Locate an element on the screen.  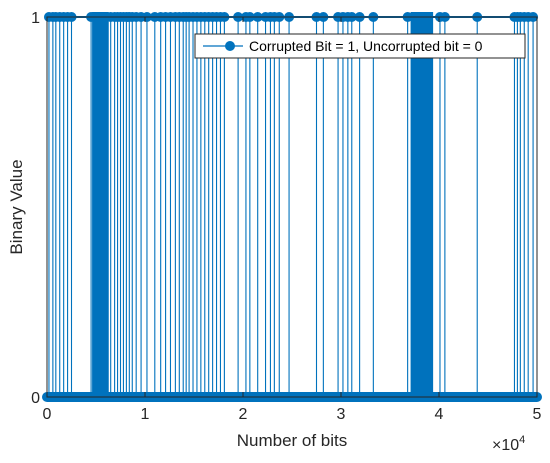
legend-box is located at coordinates (360, 46).